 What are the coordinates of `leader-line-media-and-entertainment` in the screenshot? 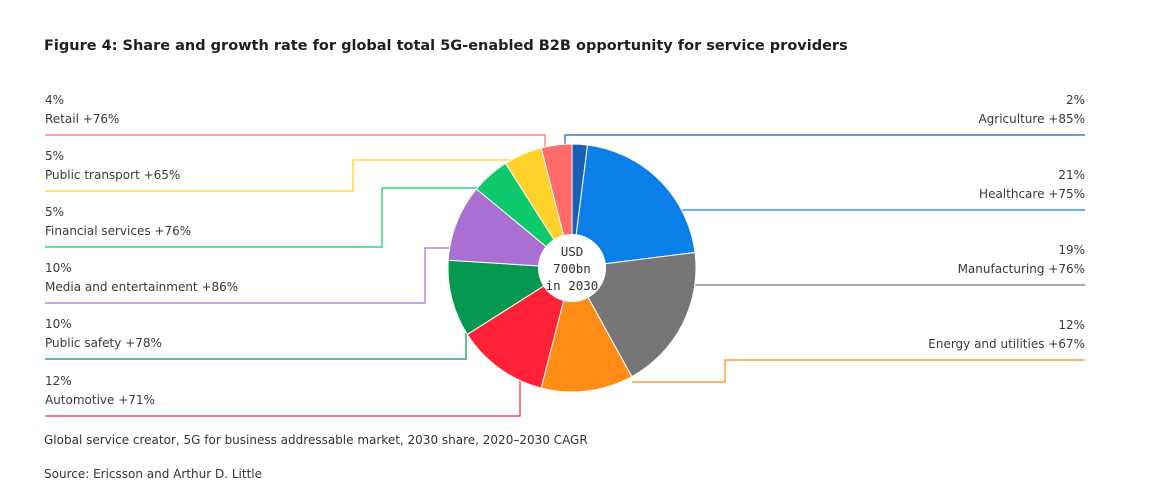 It's located at (249, 275).